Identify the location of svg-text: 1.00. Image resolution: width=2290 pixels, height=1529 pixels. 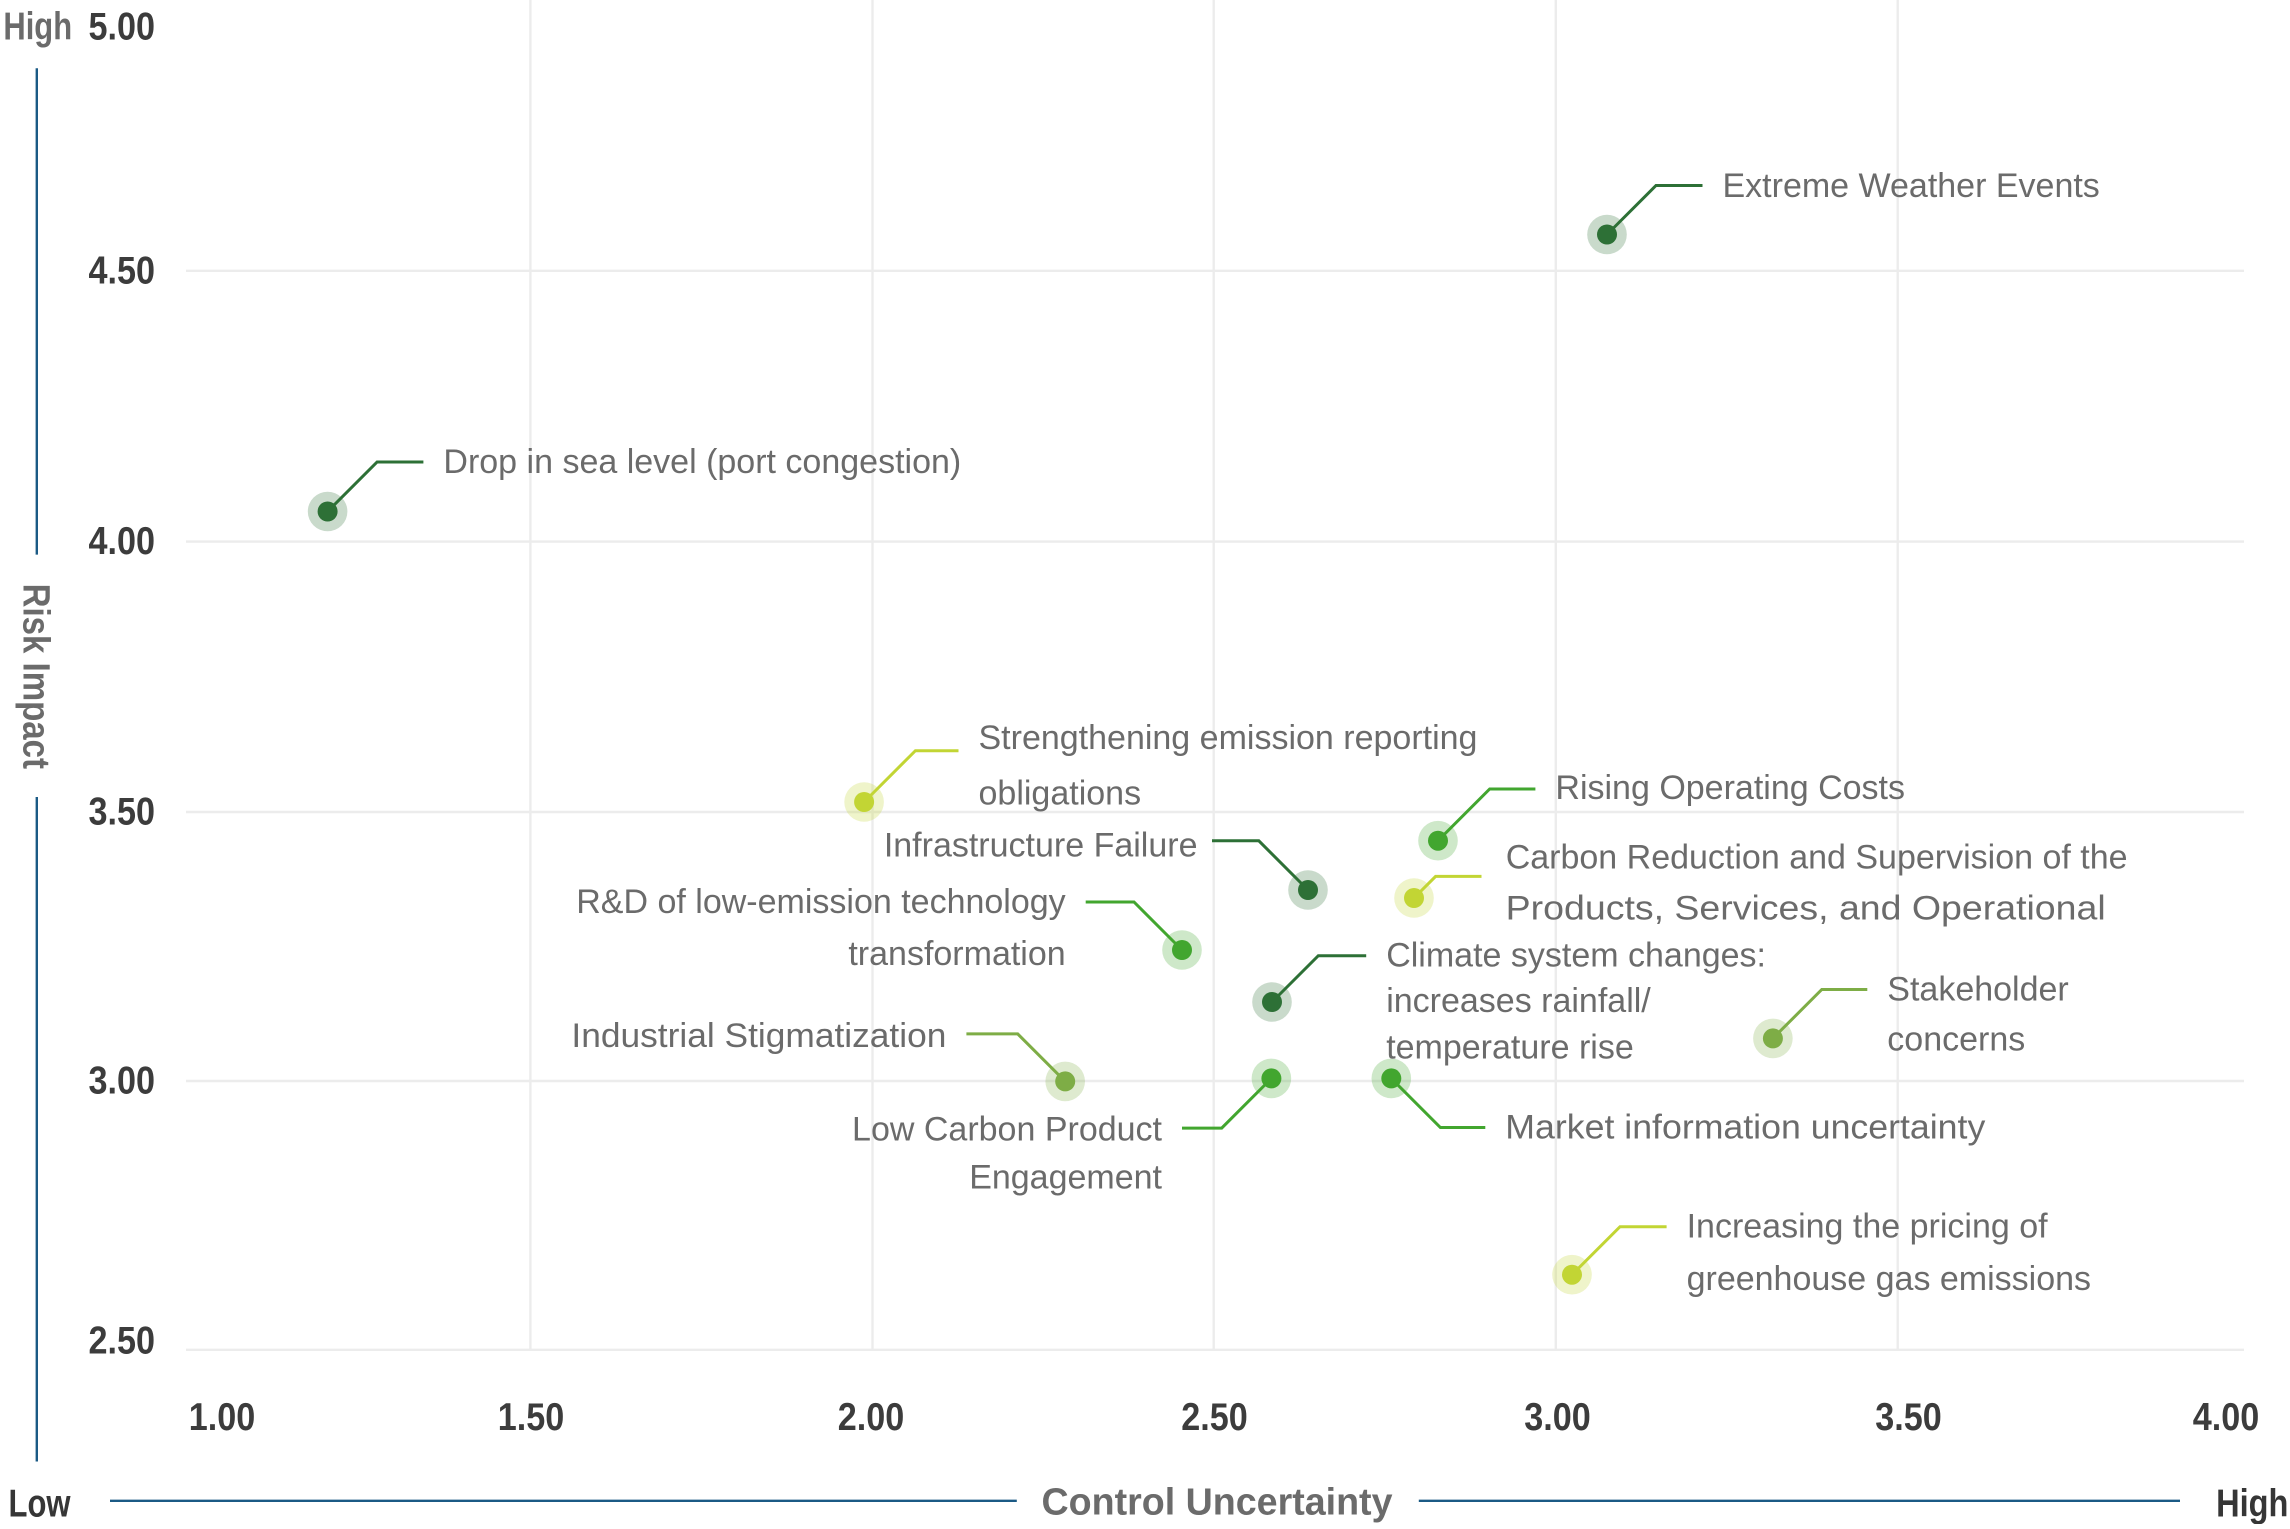
(222, 1417).